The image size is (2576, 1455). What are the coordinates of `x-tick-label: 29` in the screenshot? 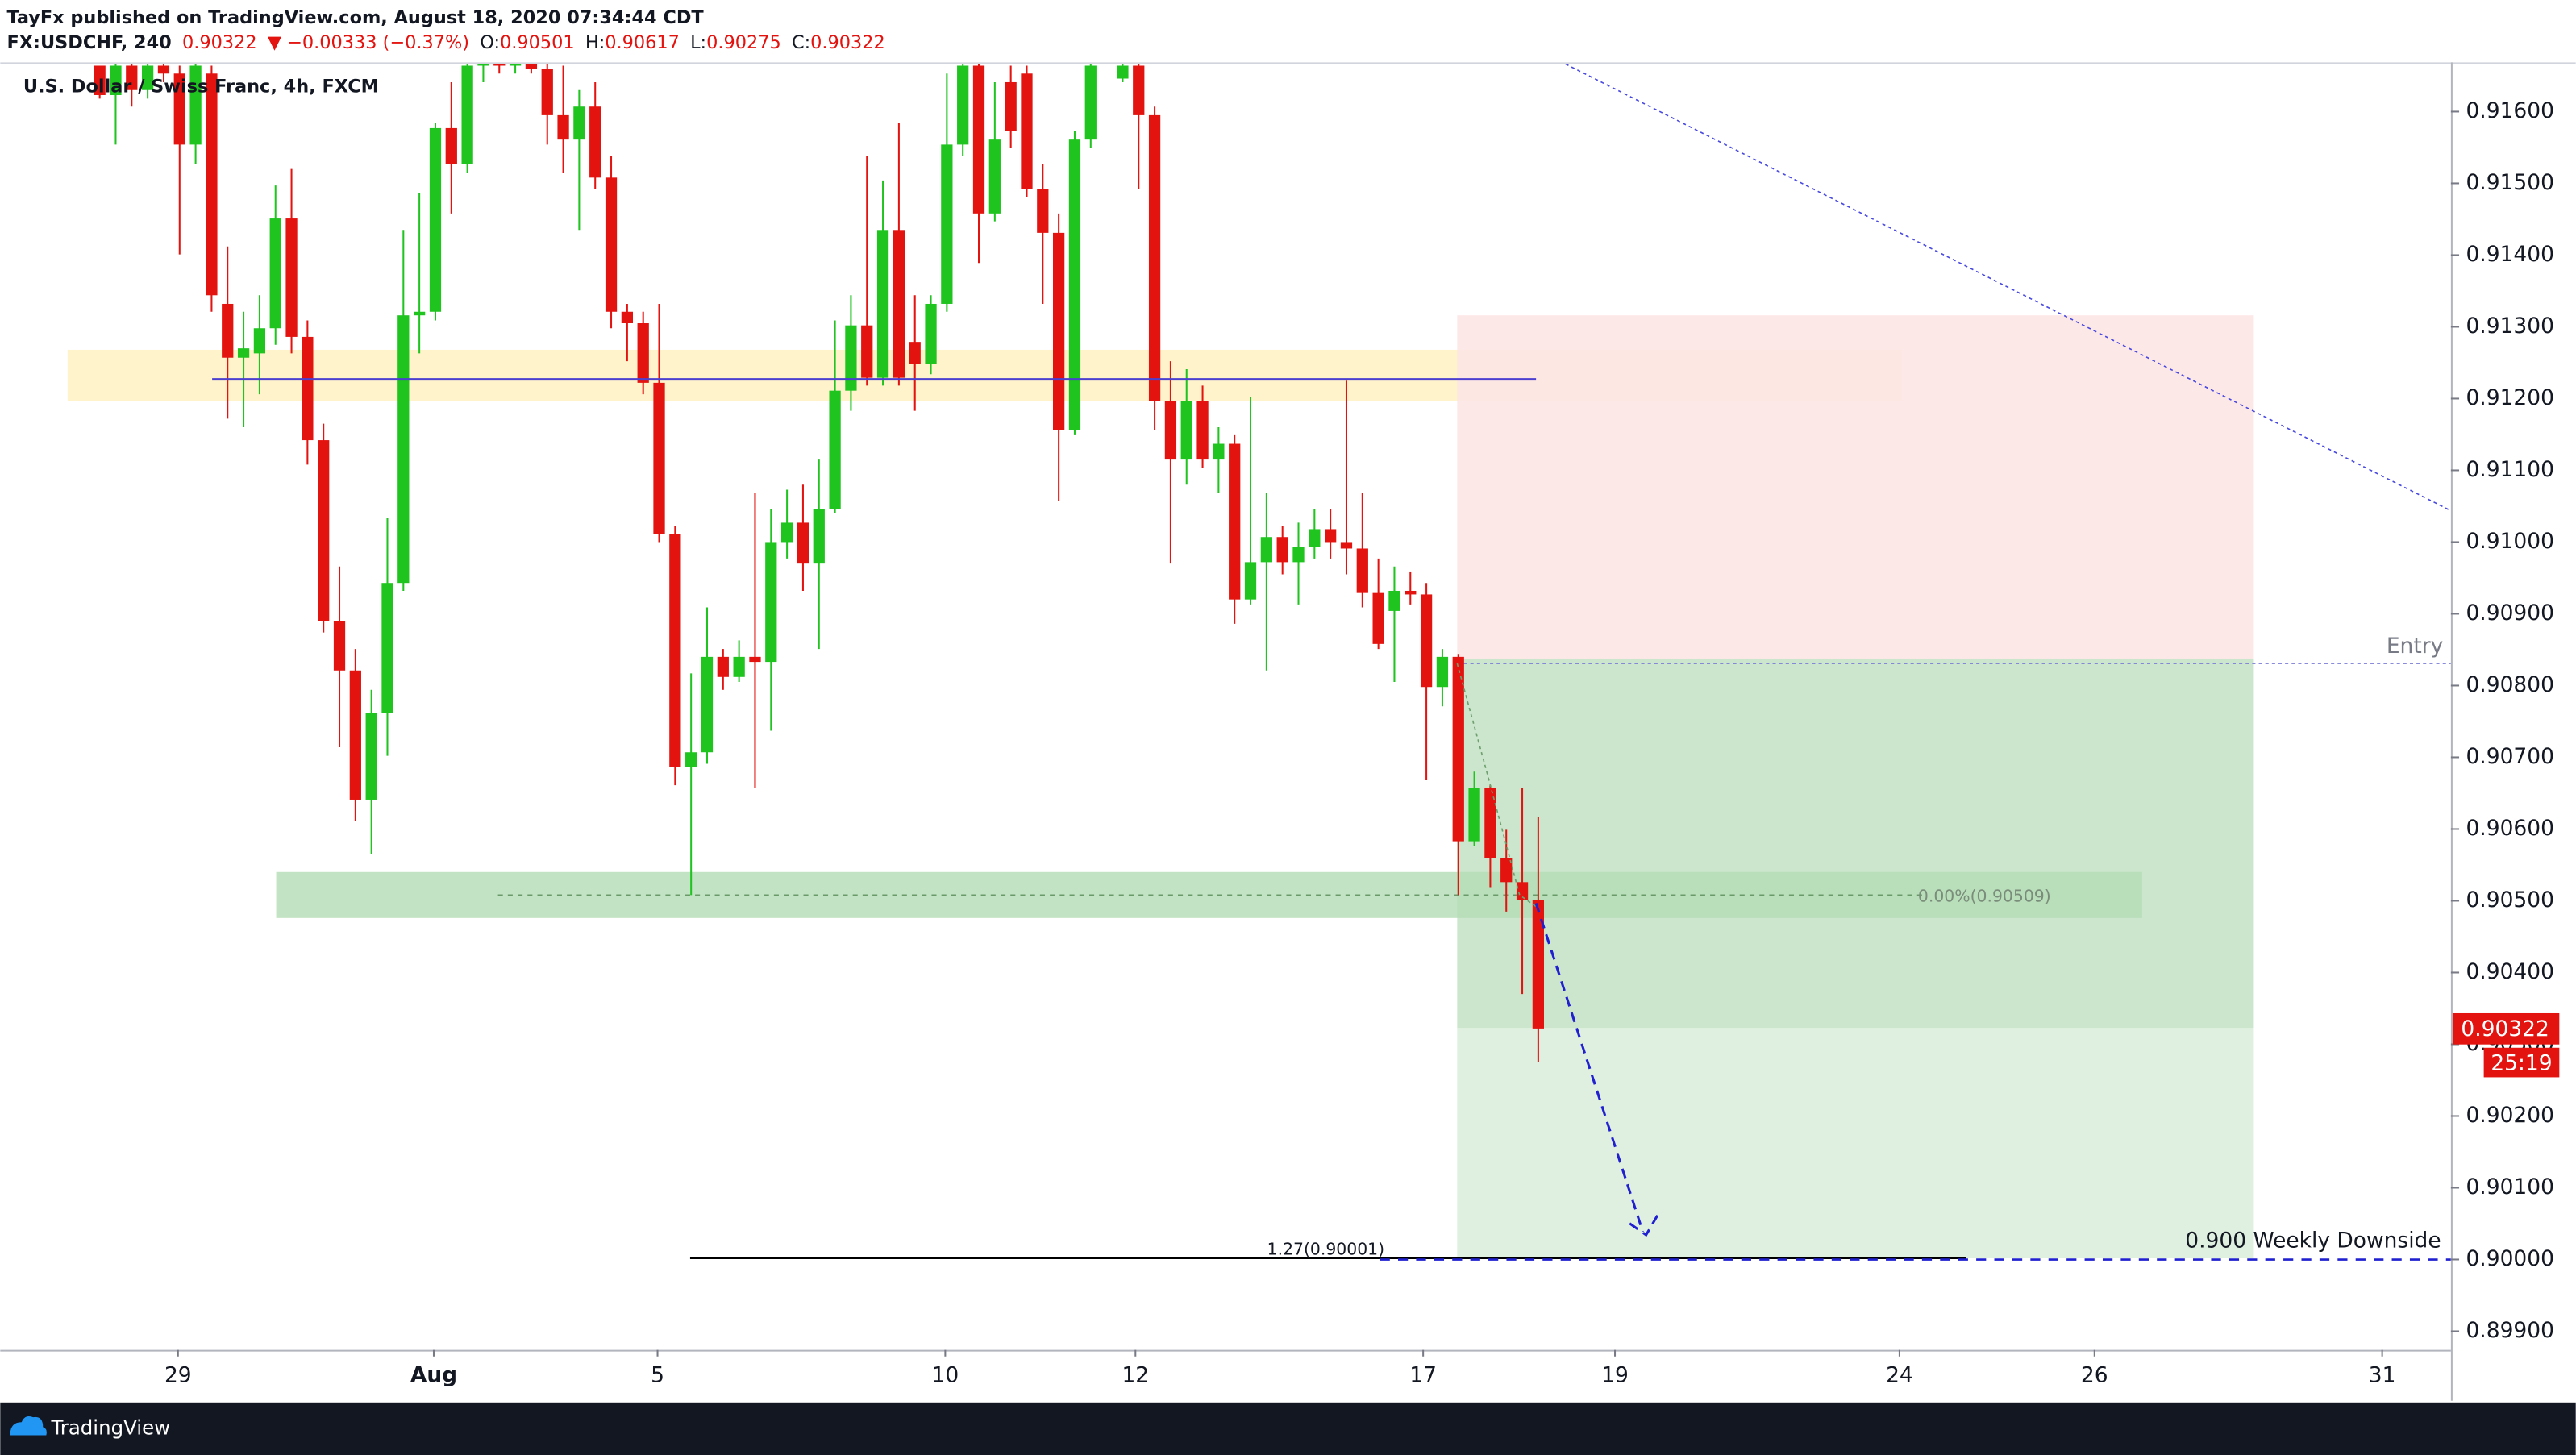 It's located at (178, 1375).